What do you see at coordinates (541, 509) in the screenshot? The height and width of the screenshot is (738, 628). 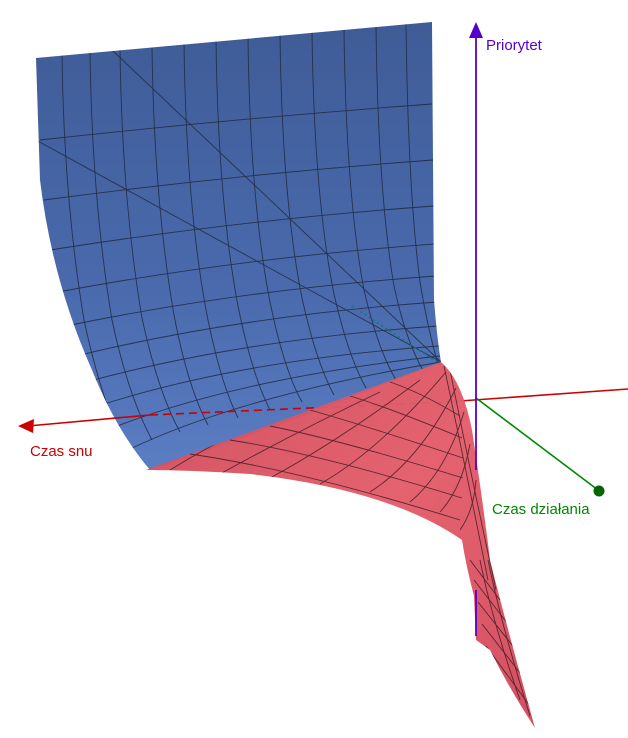 I see `y-axis-label: Czas działania` at bounding box center [541, 509].